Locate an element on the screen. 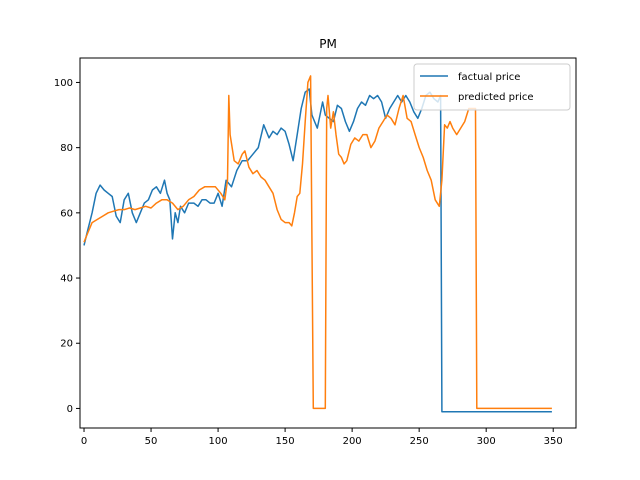  legend: factual price predicted price is located at coordinates (492, 87).